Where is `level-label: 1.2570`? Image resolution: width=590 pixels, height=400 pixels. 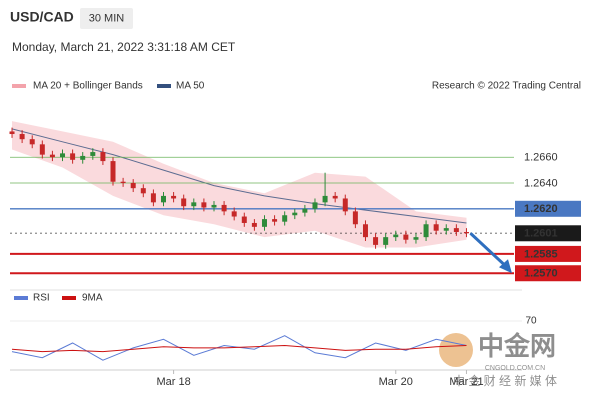
level-label: 1.2570 is located at coordinates (541, 274).